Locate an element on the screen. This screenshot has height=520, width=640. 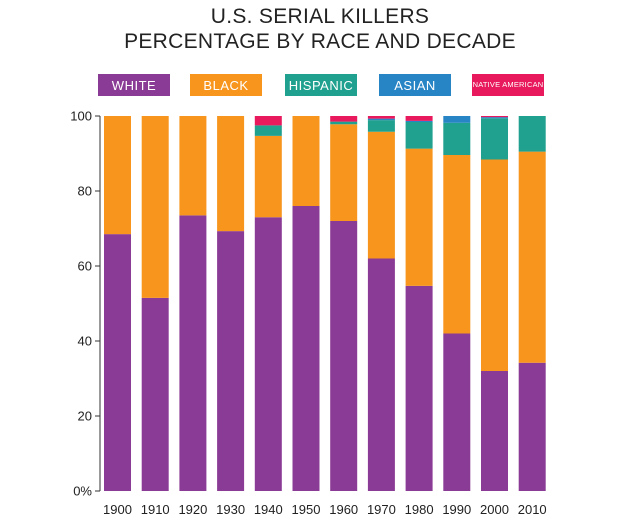
bar-1910-white is located at coordinates (155, 394).